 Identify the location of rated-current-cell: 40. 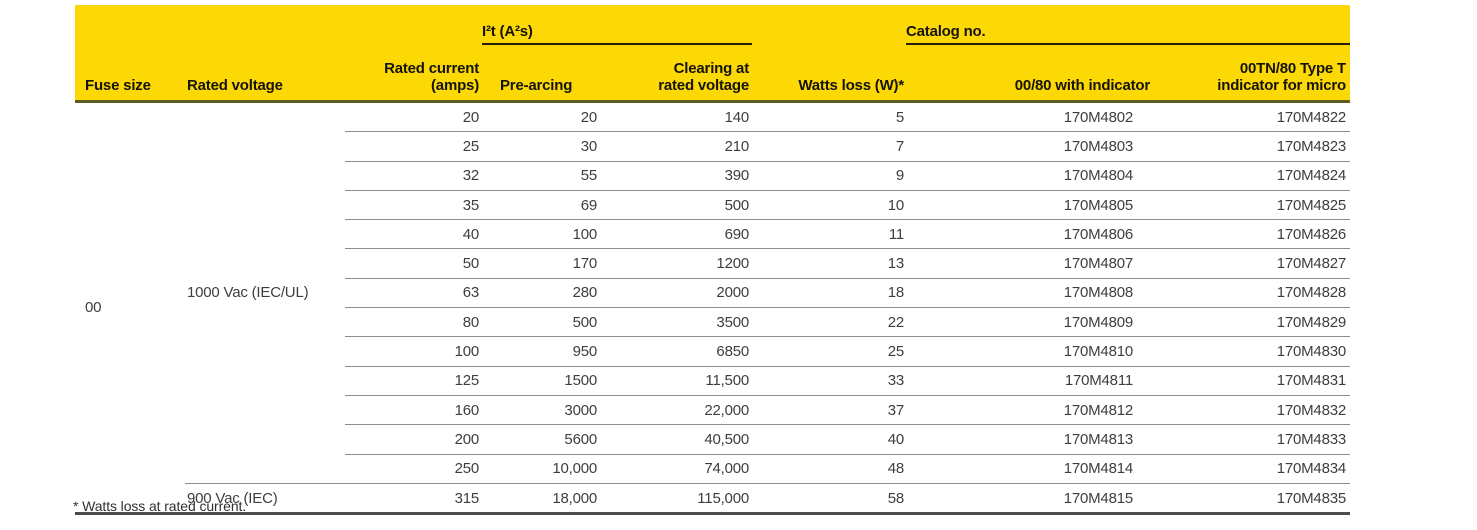
(413, 234).